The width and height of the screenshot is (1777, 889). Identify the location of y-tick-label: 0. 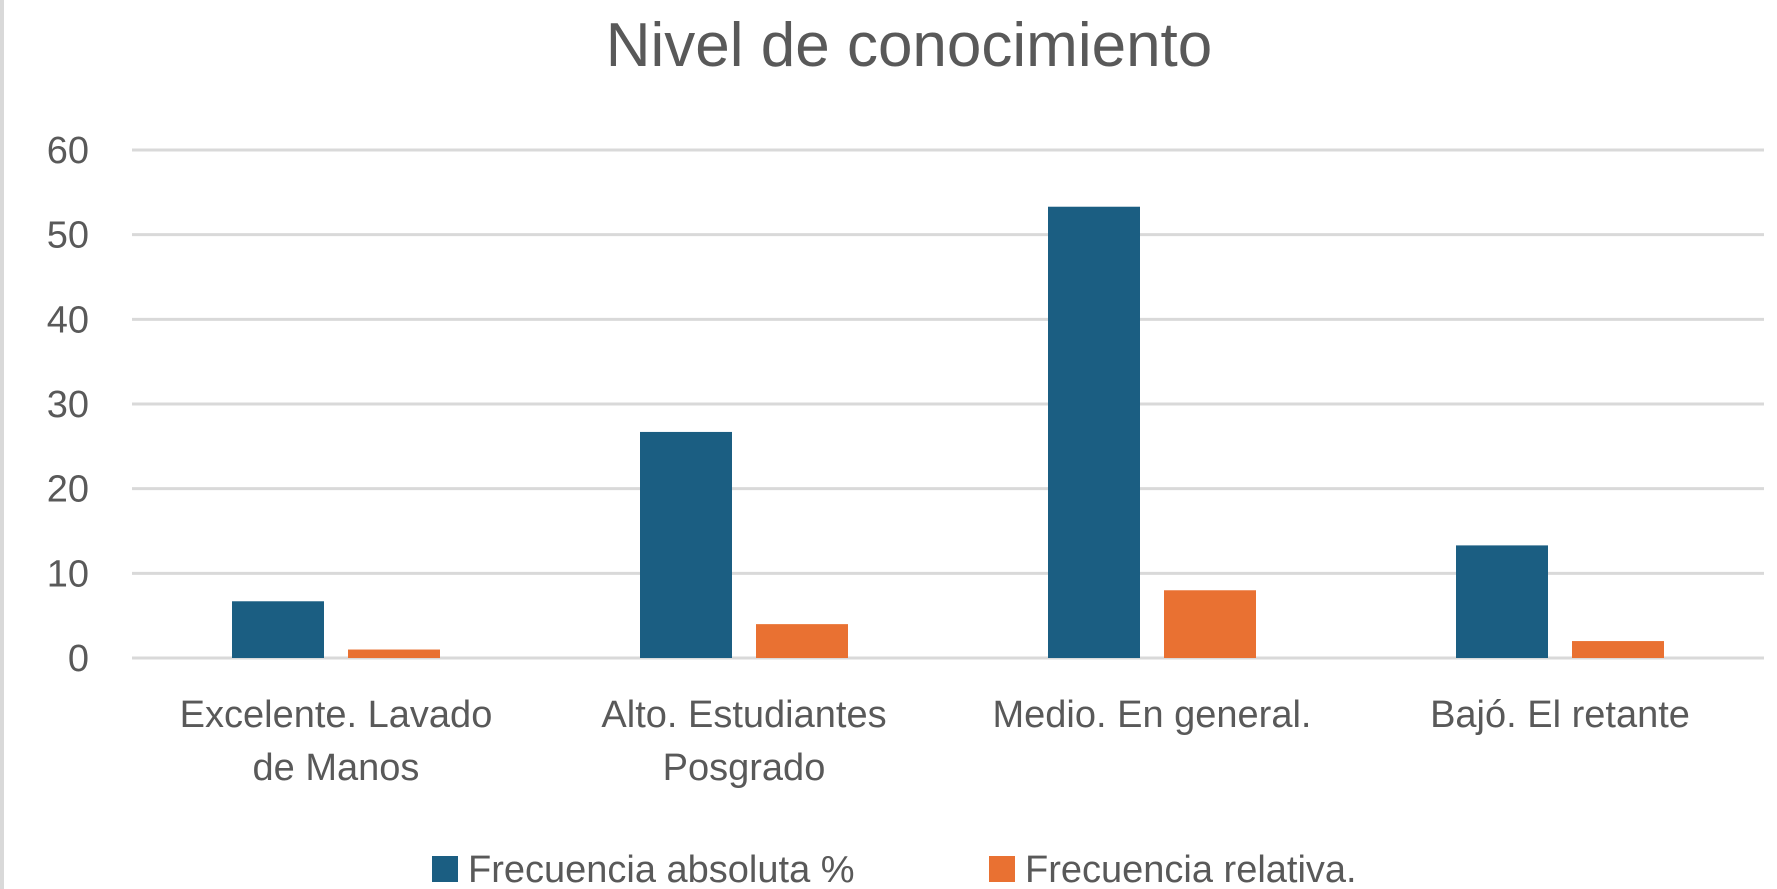
(78, 659).